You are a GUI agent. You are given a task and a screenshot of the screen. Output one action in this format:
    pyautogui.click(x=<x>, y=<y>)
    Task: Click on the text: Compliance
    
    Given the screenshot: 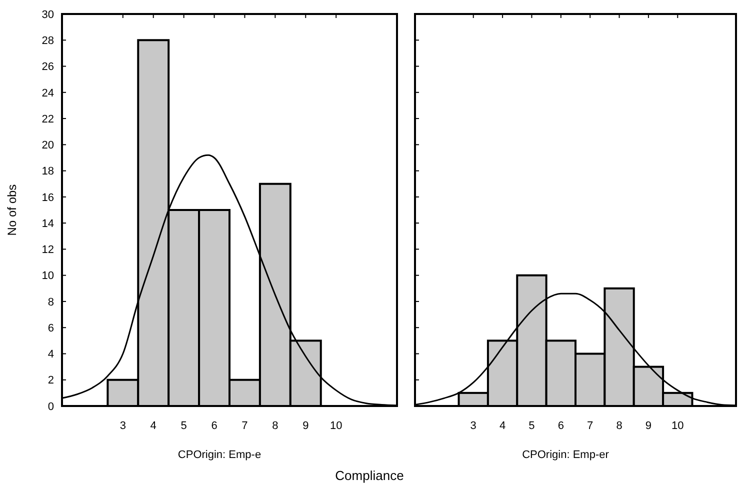 What is the action you would take?
    pyautogui.click(x=369, y=475)
    